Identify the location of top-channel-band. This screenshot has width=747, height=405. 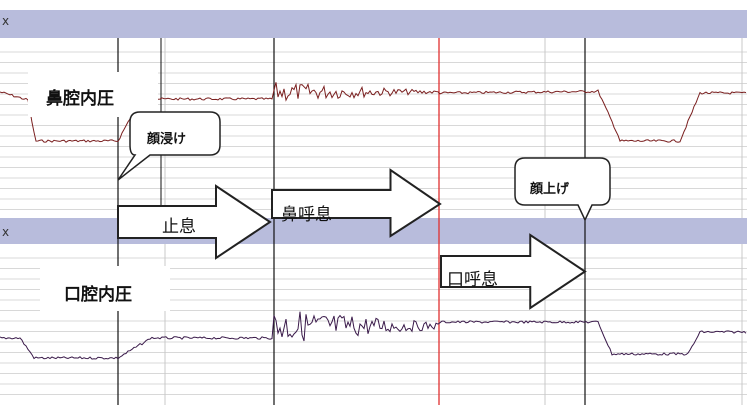
(373, 24).